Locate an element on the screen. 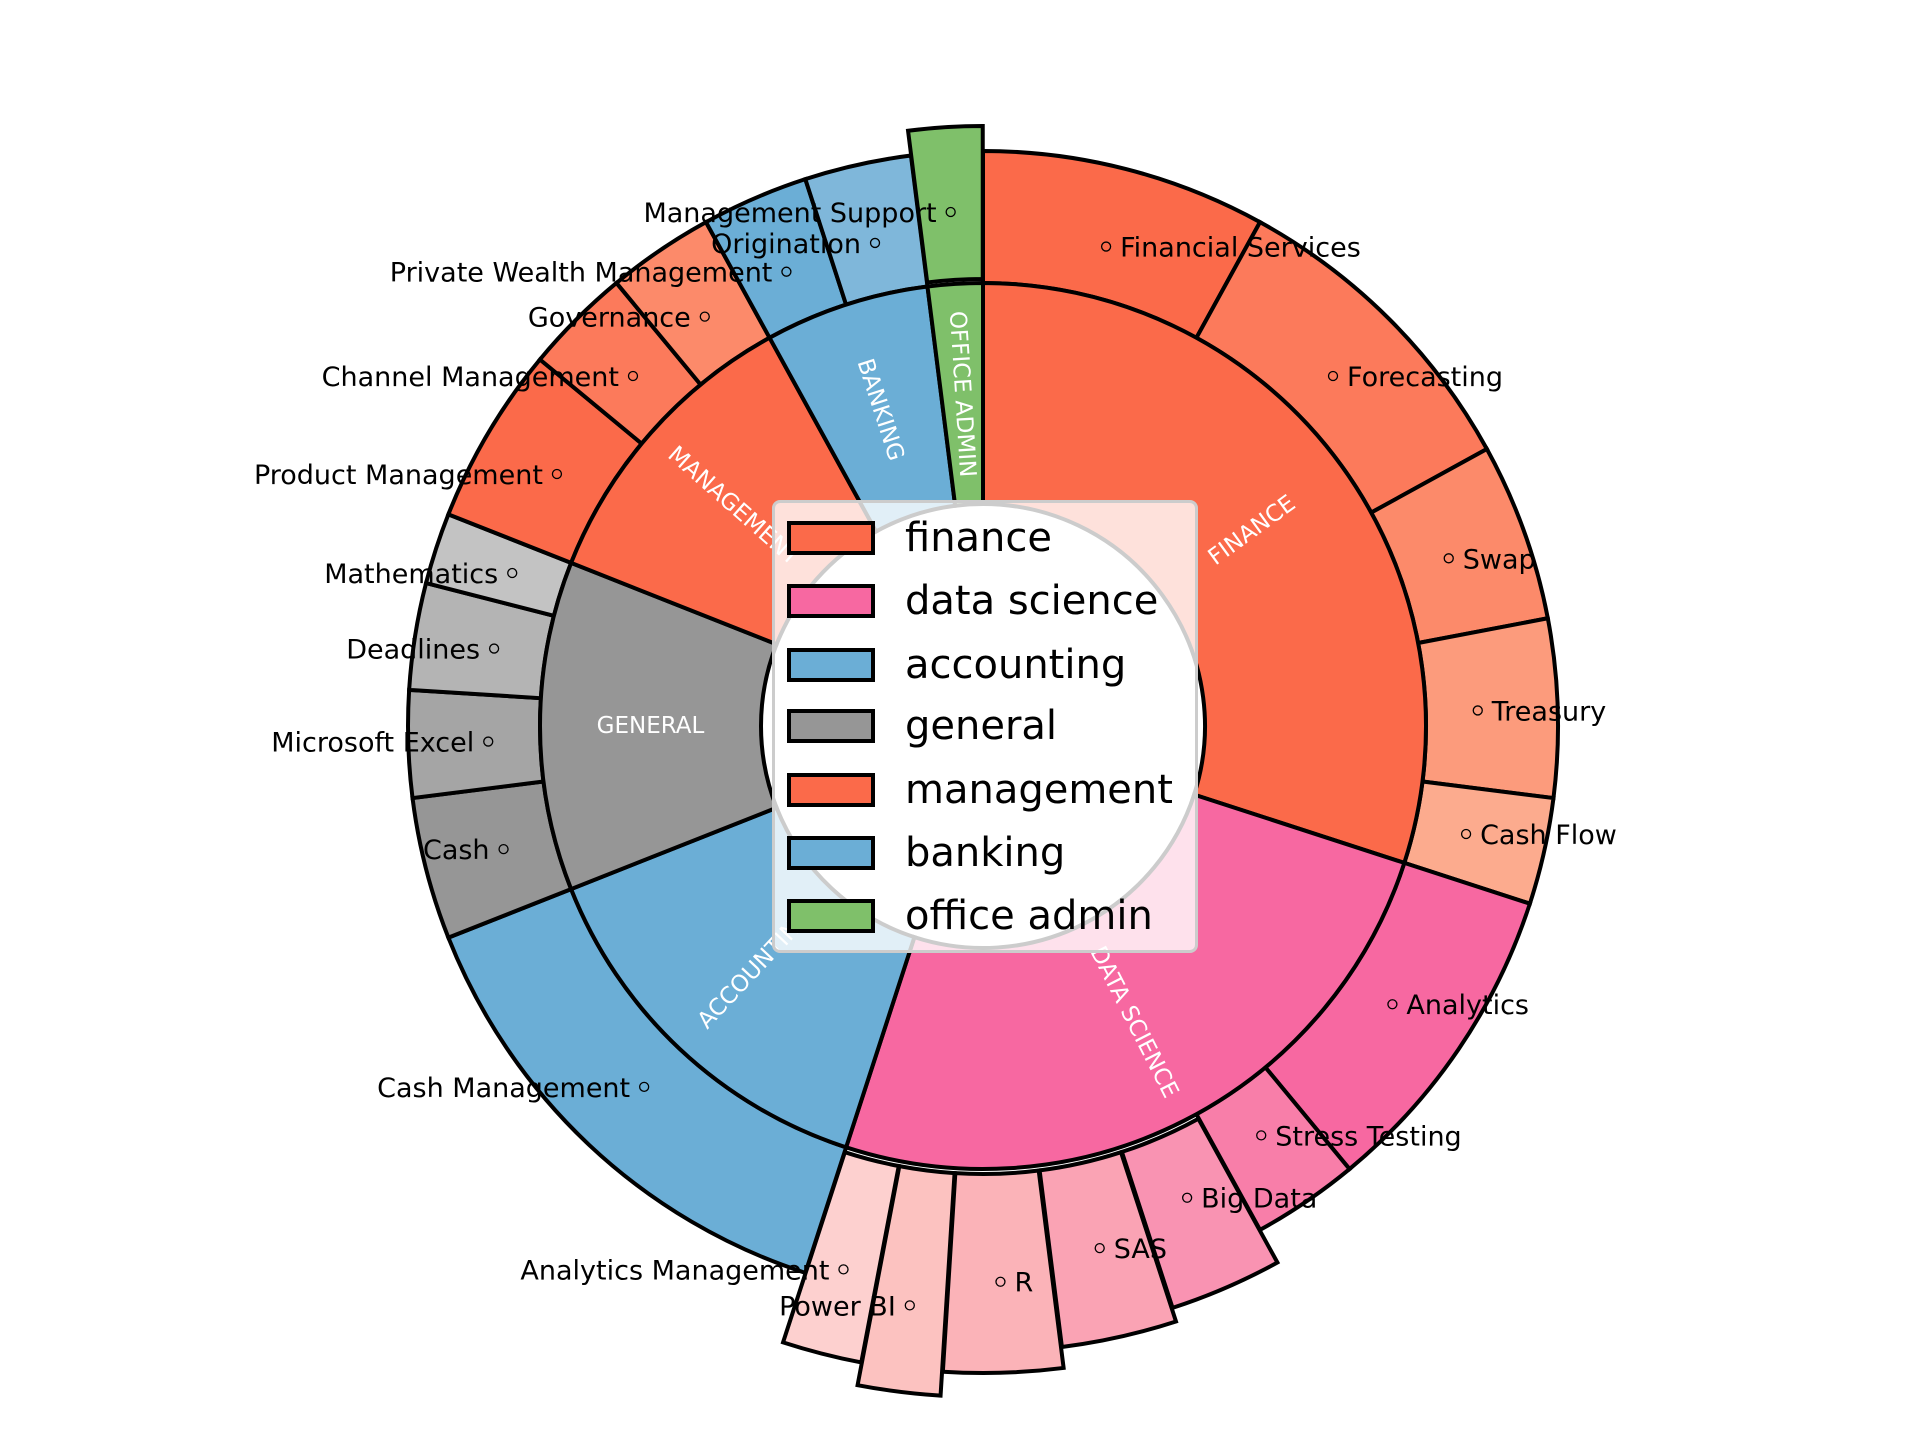 This screenshot has width=1920, height=1440. legend-item-office-admin: office admin is located at coordinates (970, 916).